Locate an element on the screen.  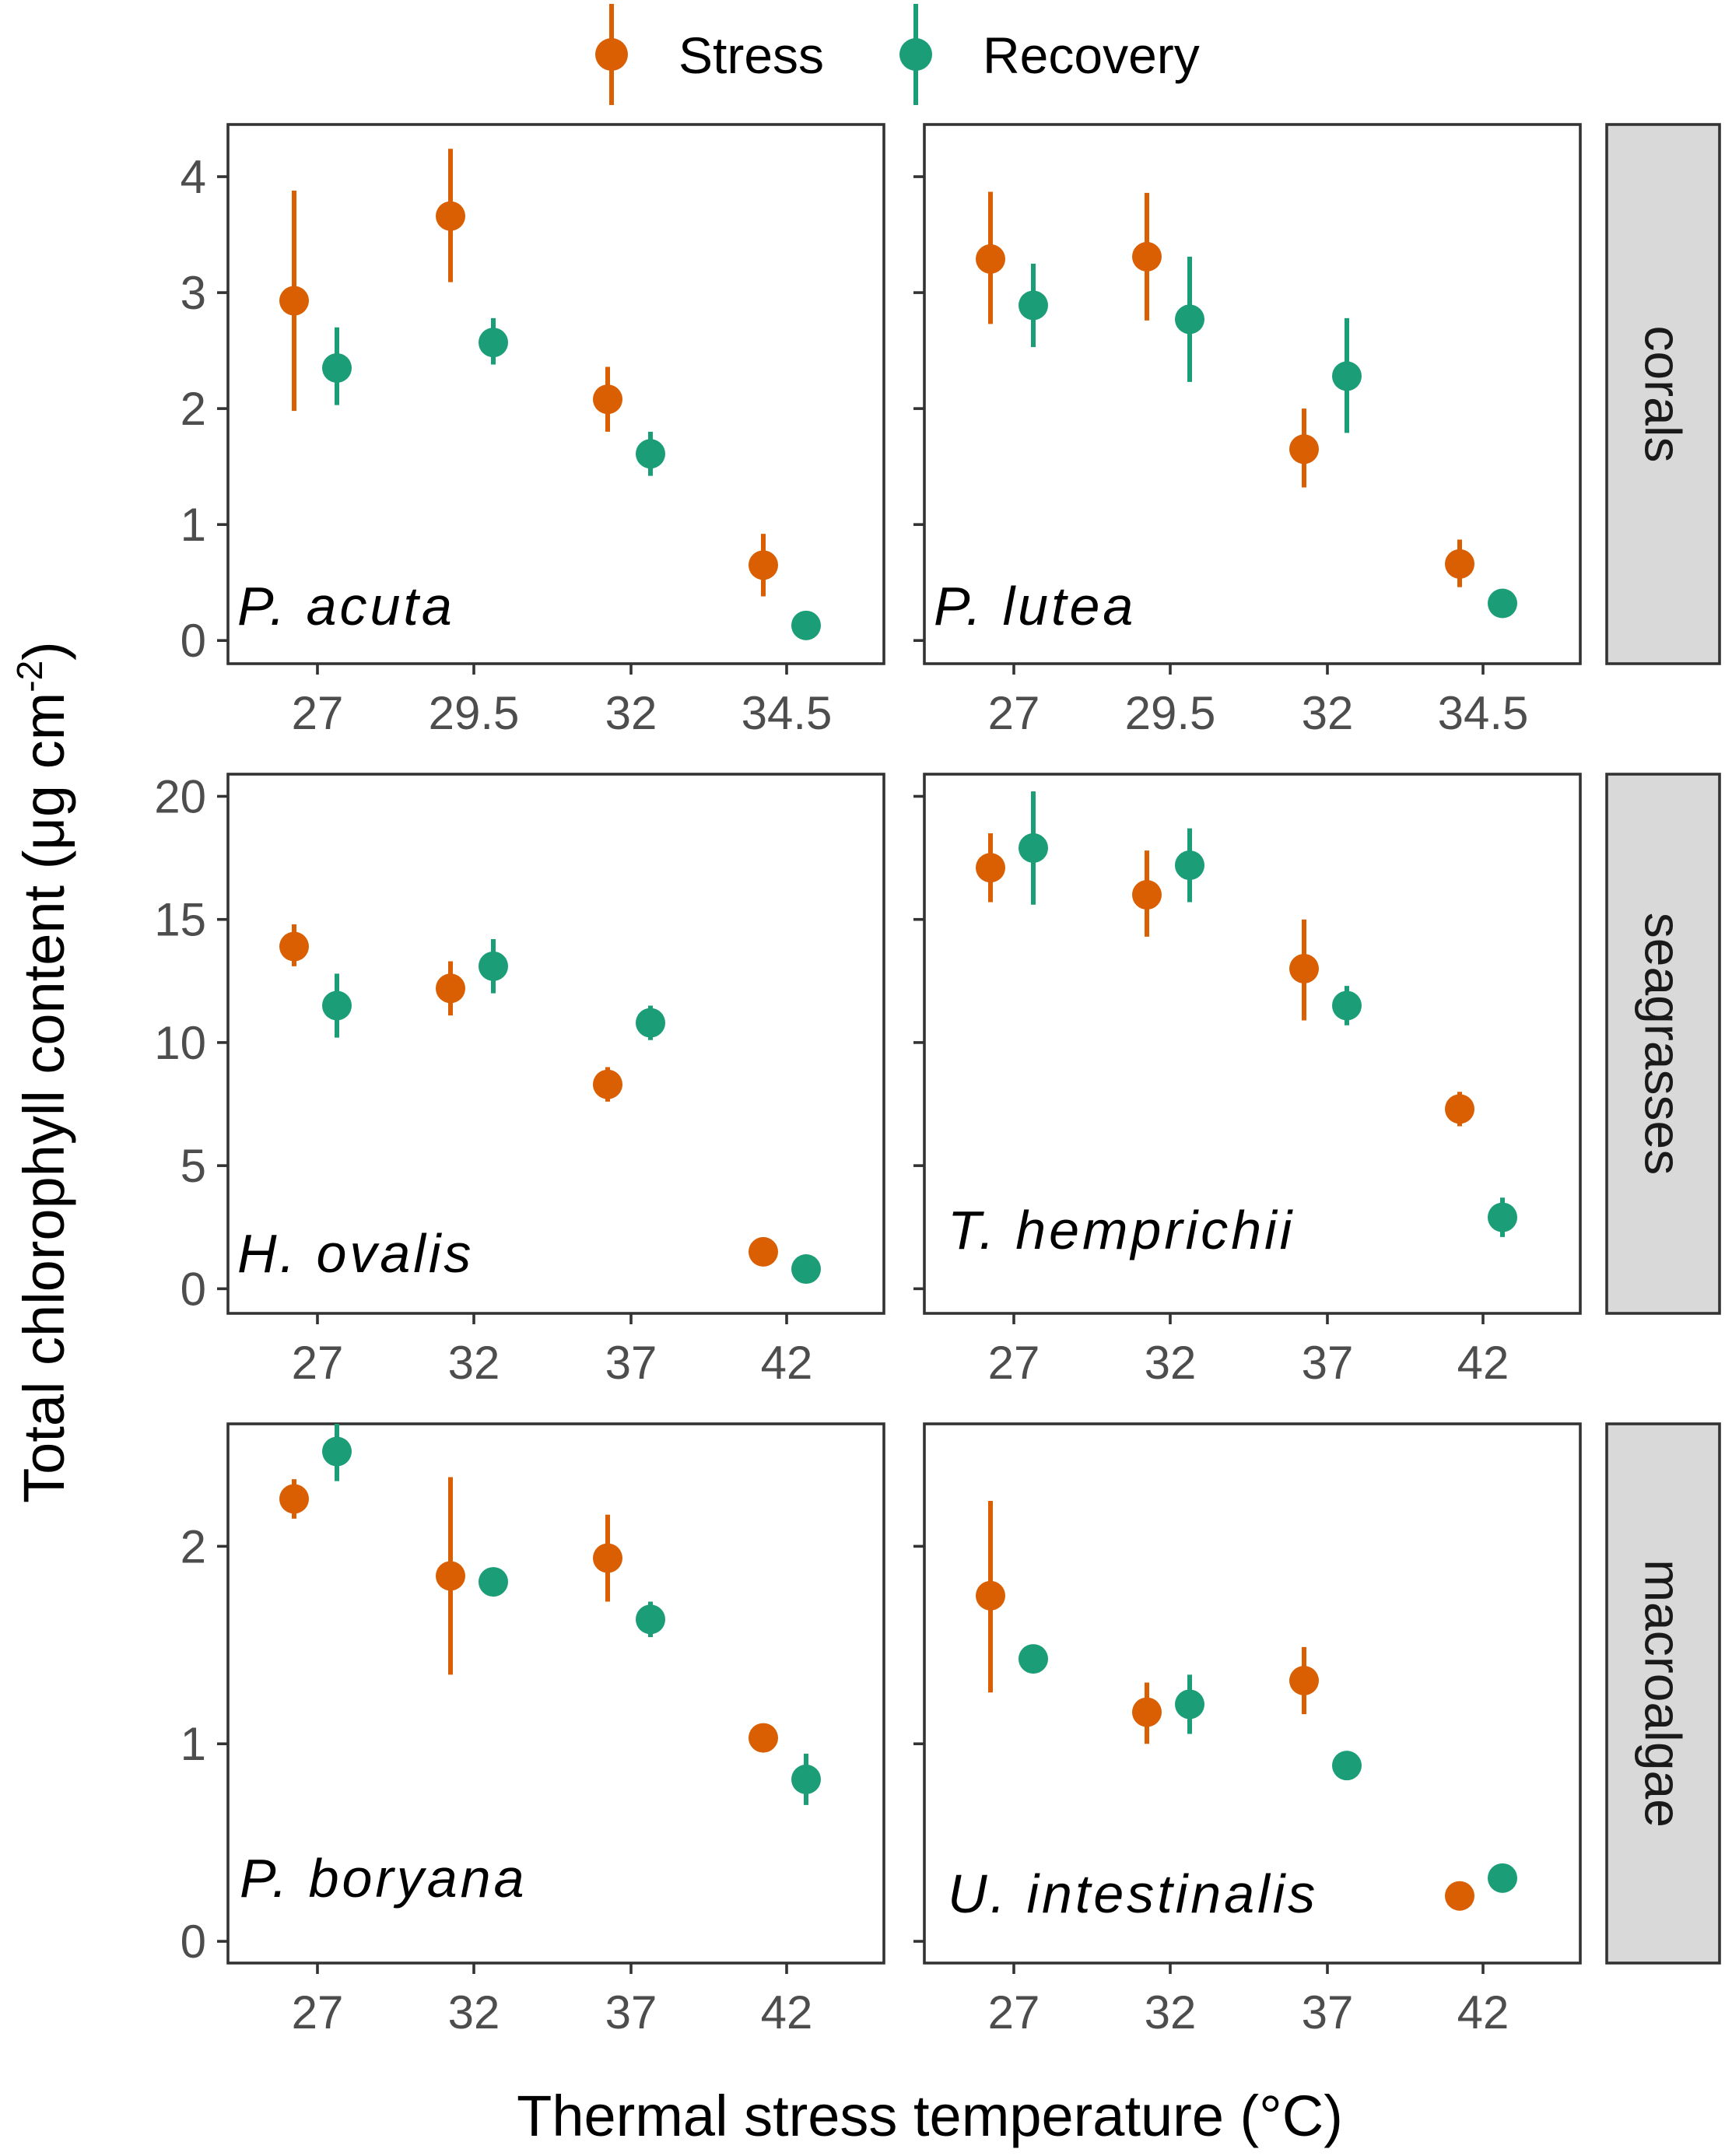
facet-strip-seagrasses: seagrasses is located at coordinates (1663, 1044).